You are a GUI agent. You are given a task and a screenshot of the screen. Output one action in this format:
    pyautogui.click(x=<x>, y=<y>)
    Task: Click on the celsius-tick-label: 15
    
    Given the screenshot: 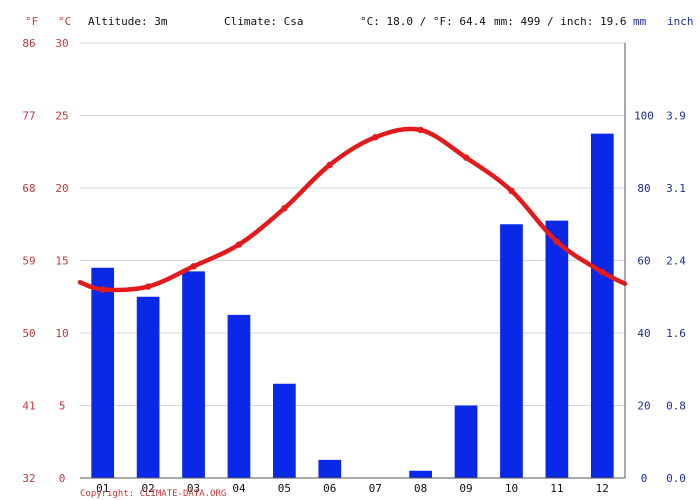 What is the action you would take?
    pyautogui.click(x=61, y=261)
    